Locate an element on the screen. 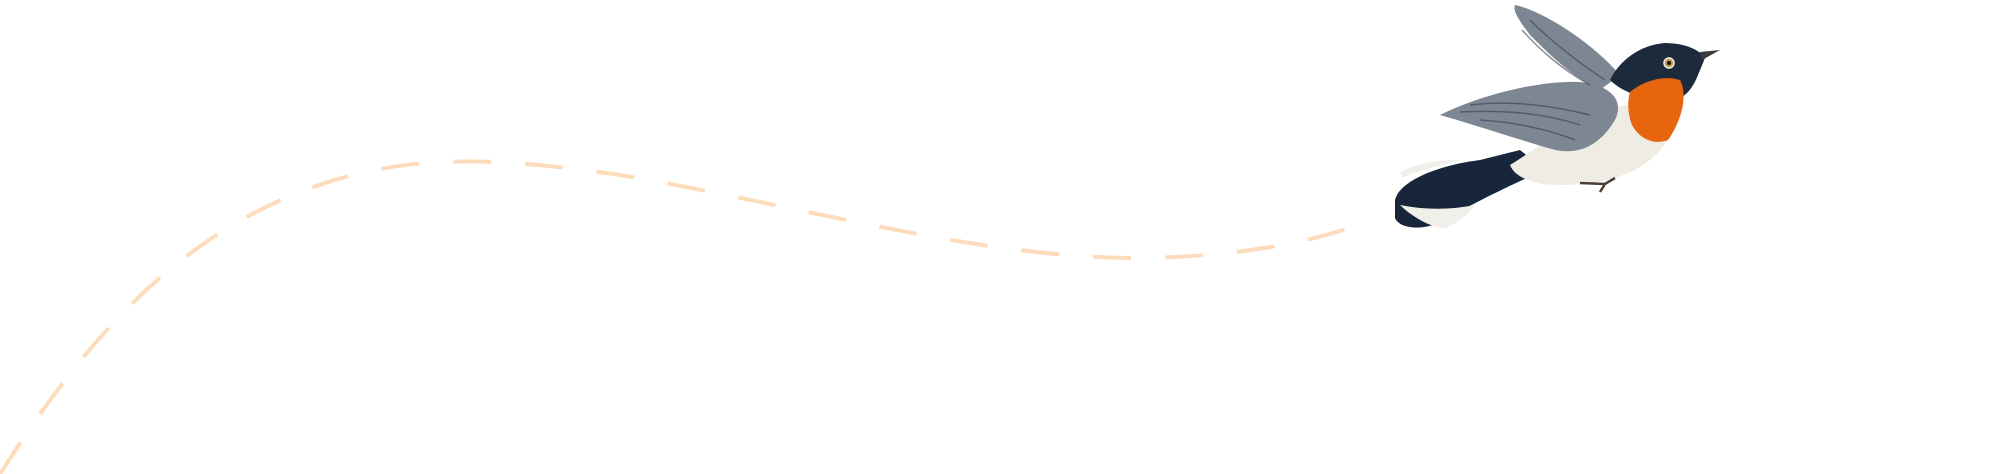  bird-tail-tips-top is located at coordinates (1430, 169).